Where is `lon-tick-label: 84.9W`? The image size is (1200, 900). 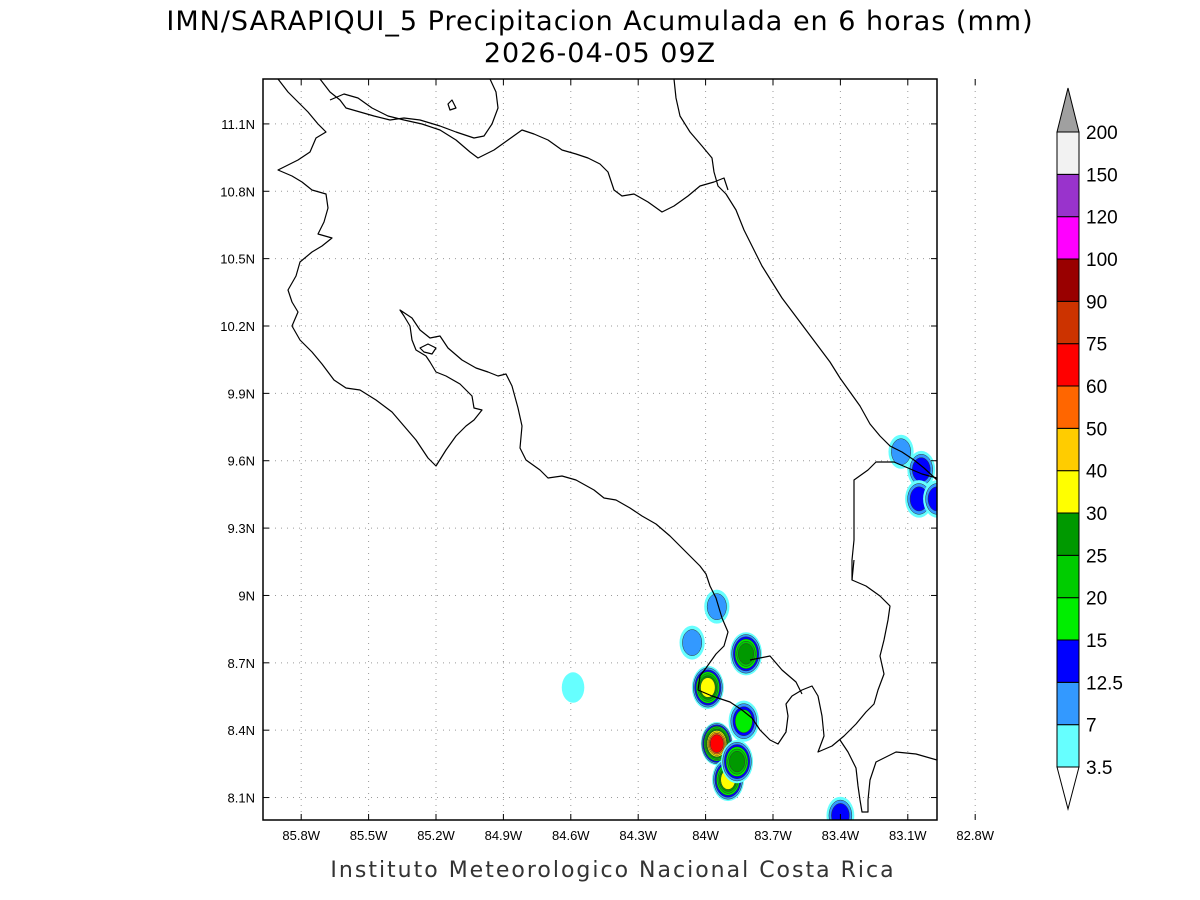 lon-tick-label: 84.9W is located at coordinates (504, 835).